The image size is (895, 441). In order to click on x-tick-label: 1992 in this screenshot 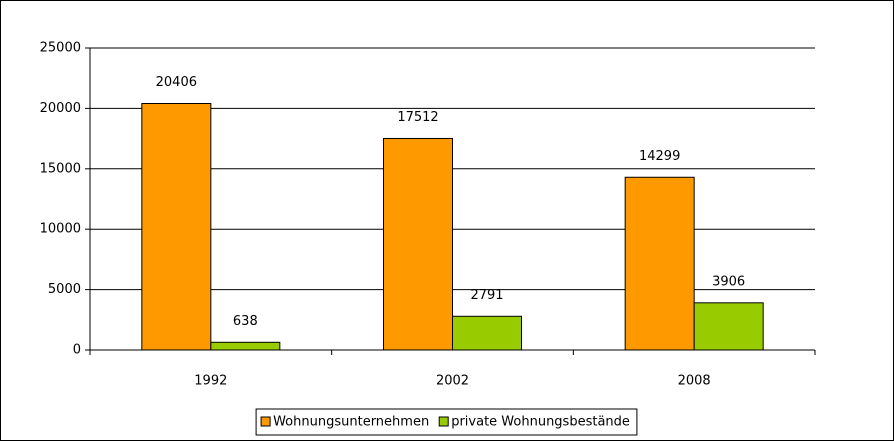, I will do `click(210, 381)`.